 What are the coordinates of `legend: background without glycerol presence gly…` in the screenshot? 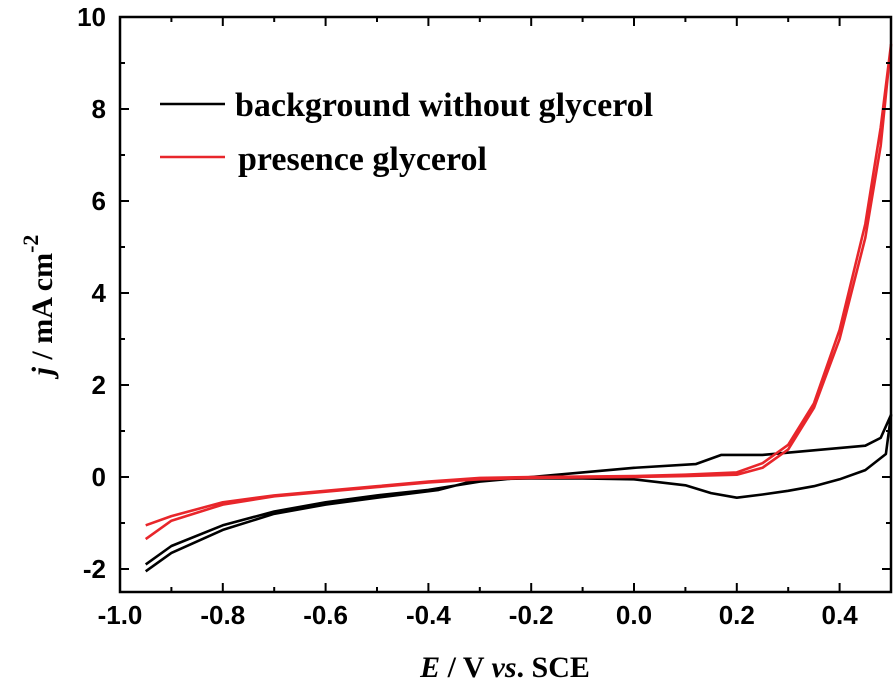 It's located at (406, 132).